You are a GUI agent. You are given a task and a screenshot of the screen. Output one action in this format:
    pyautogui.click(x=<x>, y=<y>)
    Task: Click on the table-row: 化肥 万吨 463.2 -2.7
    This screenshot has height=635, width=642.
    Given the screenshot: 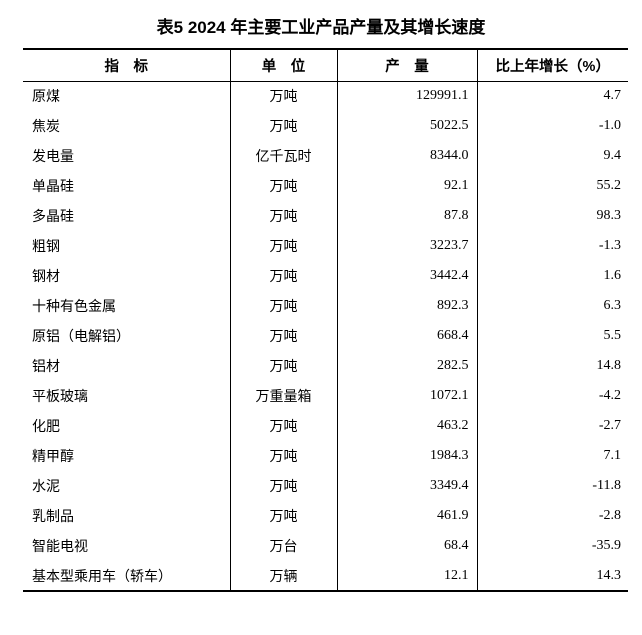 What is the action you would take?
    pyautogui.click(x=325, y=426)
    